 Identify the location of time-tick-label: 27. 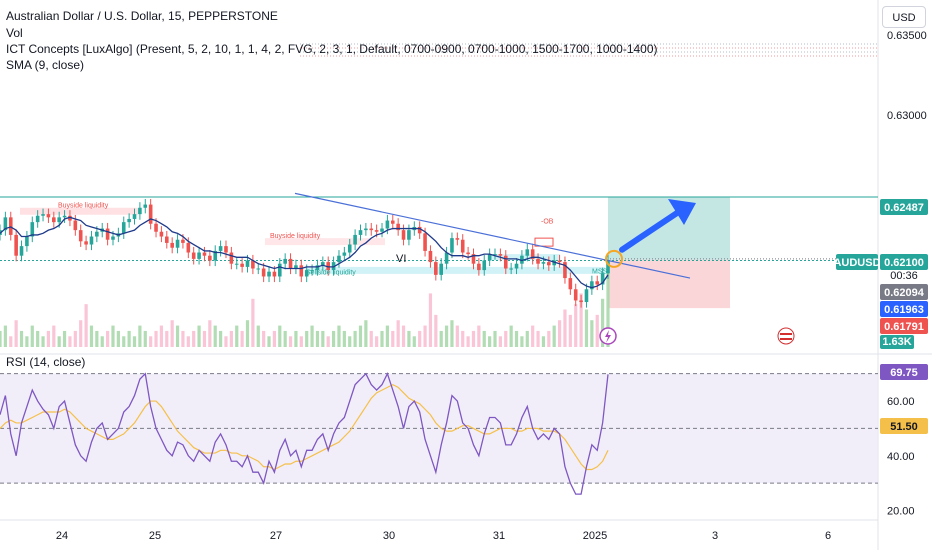
(276, 536).